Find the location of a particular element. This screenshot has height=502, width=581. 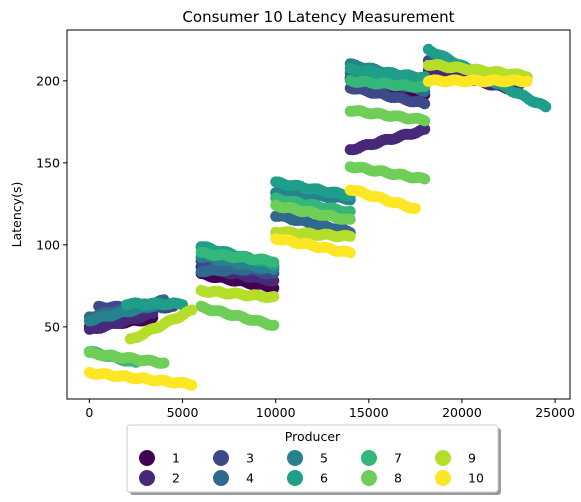

legend-label-8: 8 is located at coordinates (398, 478).